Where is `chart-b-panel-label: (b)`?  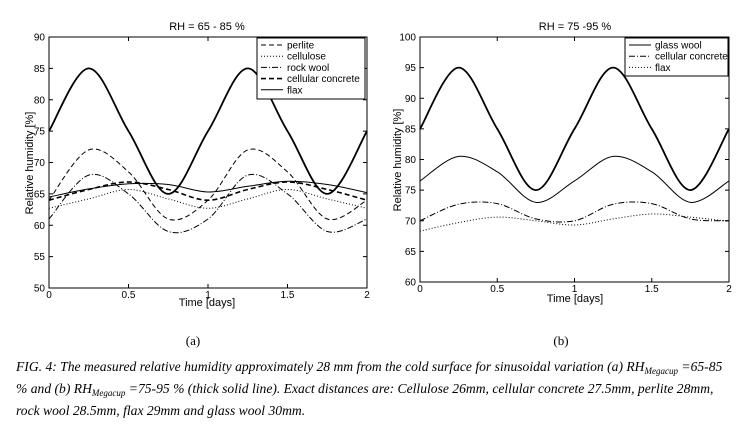 chart-b-panel-label: (b) is located at coordinates (560, 340).